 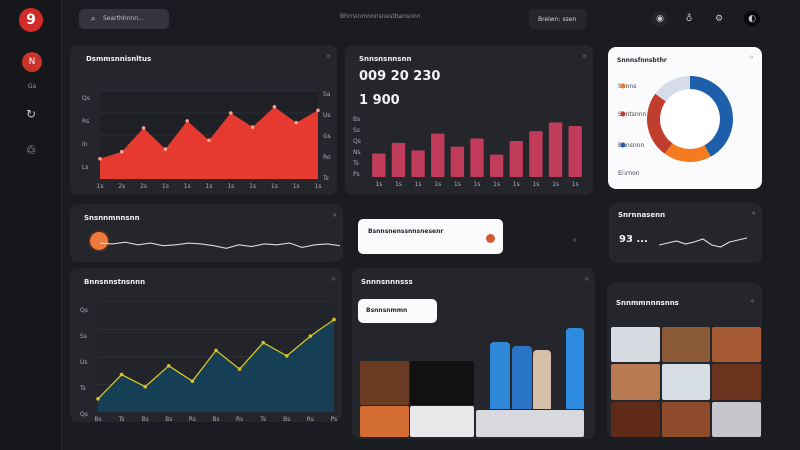 I want to click on y-tick-label: Ps, so click(x=356, y=174).